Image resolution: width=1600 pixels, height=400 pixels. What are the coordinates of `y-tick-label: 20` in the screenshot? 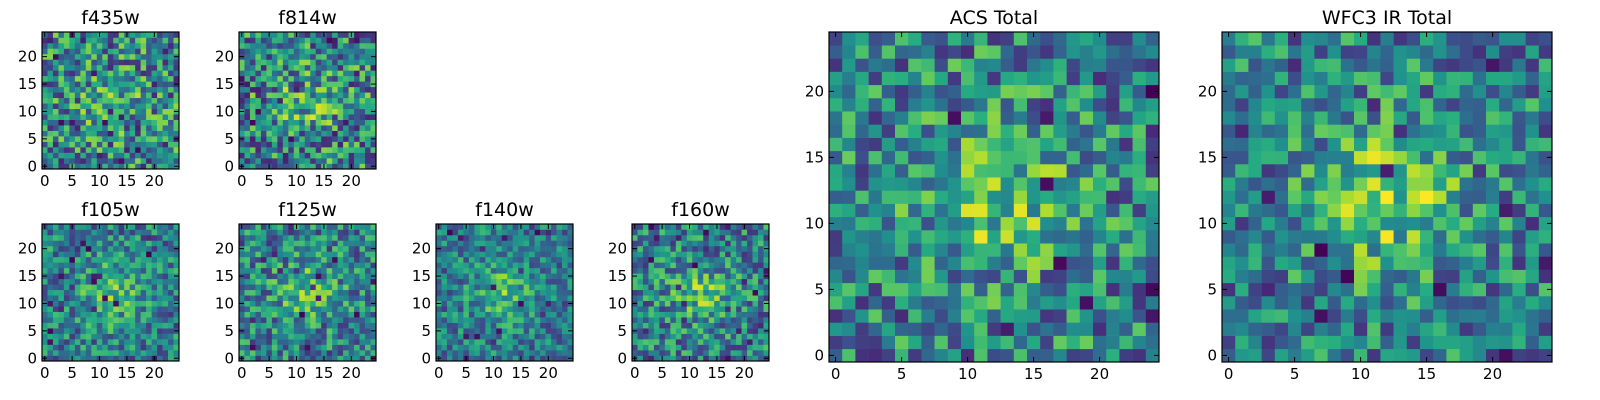 It's located at (814, 91).